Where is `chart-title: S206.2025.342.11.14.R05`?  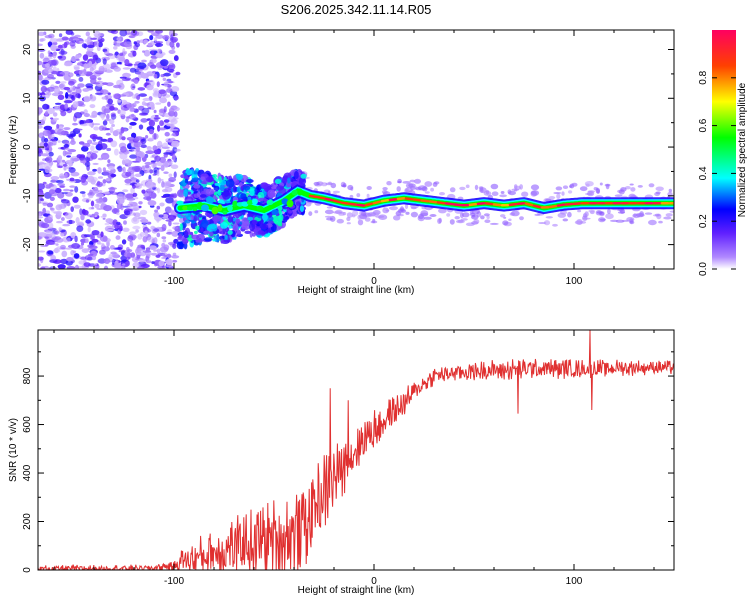
chart-title: S206.2025.342.11.14.R05 is located at coordinates (356, 9).